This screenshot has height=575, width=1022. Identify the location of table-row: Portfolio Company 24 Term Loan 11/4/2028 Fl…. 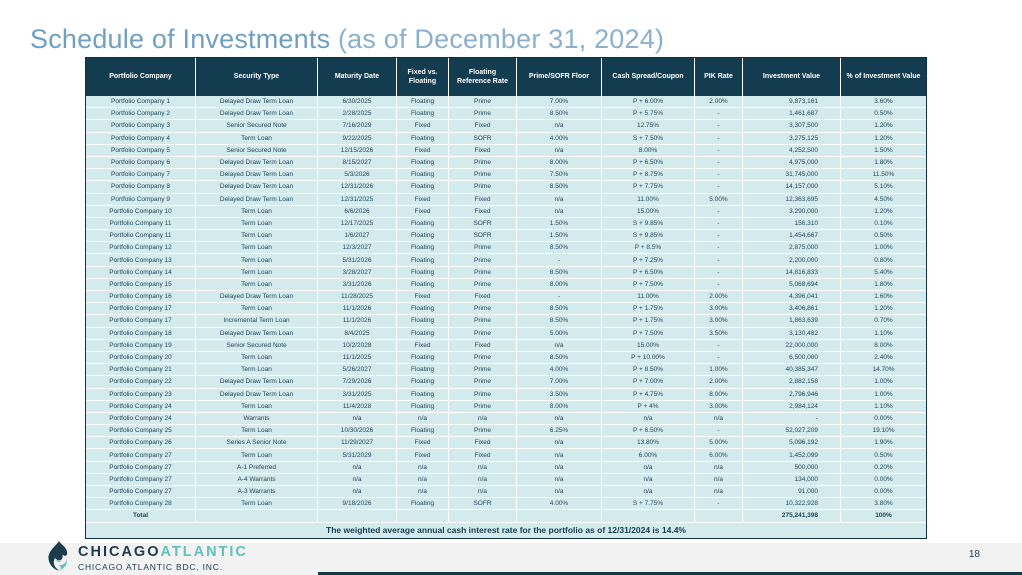
(506, 406).